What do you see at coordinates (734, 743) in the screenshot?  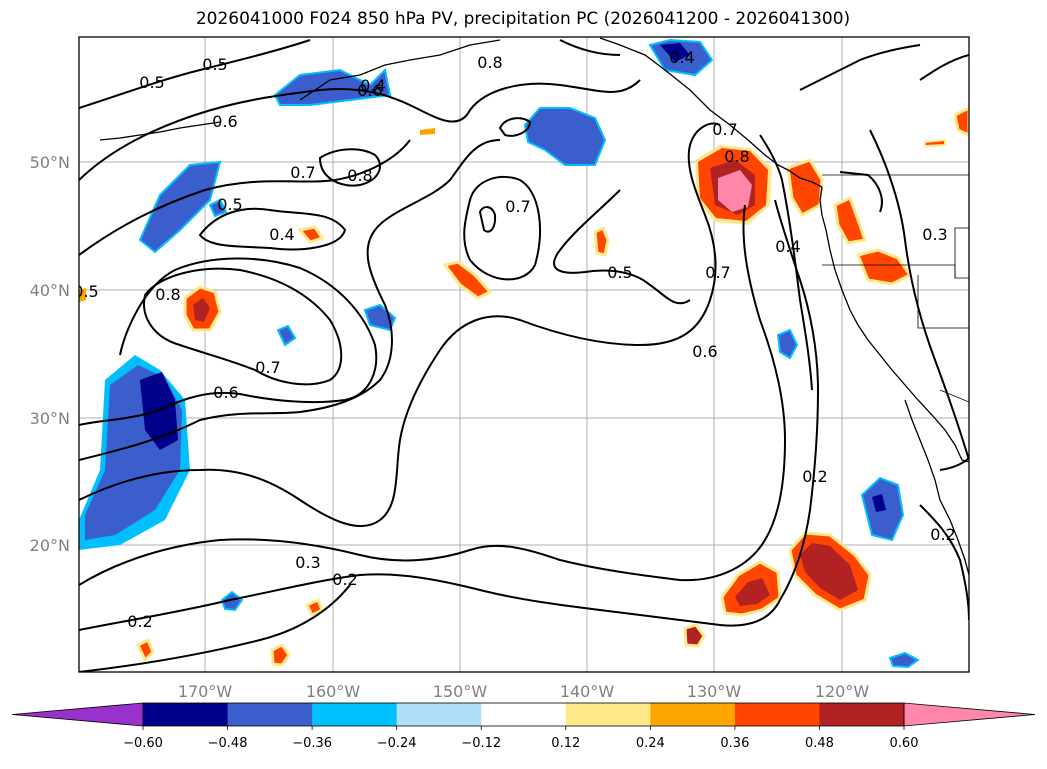 I see `colorbar-tick-label: 0.36` at bounding box center [734, 743].